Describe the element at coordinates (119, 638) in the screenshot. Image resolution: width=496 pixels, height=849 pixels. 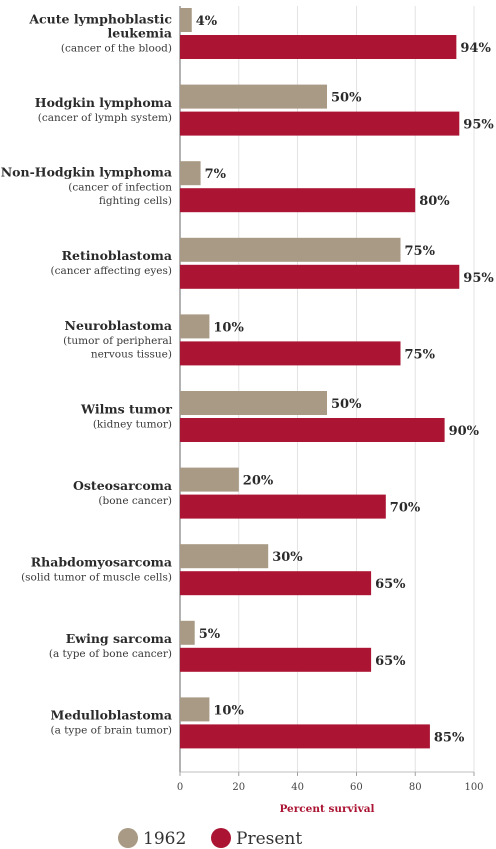
I see `category-name: Ewing sarcoma` at that location.